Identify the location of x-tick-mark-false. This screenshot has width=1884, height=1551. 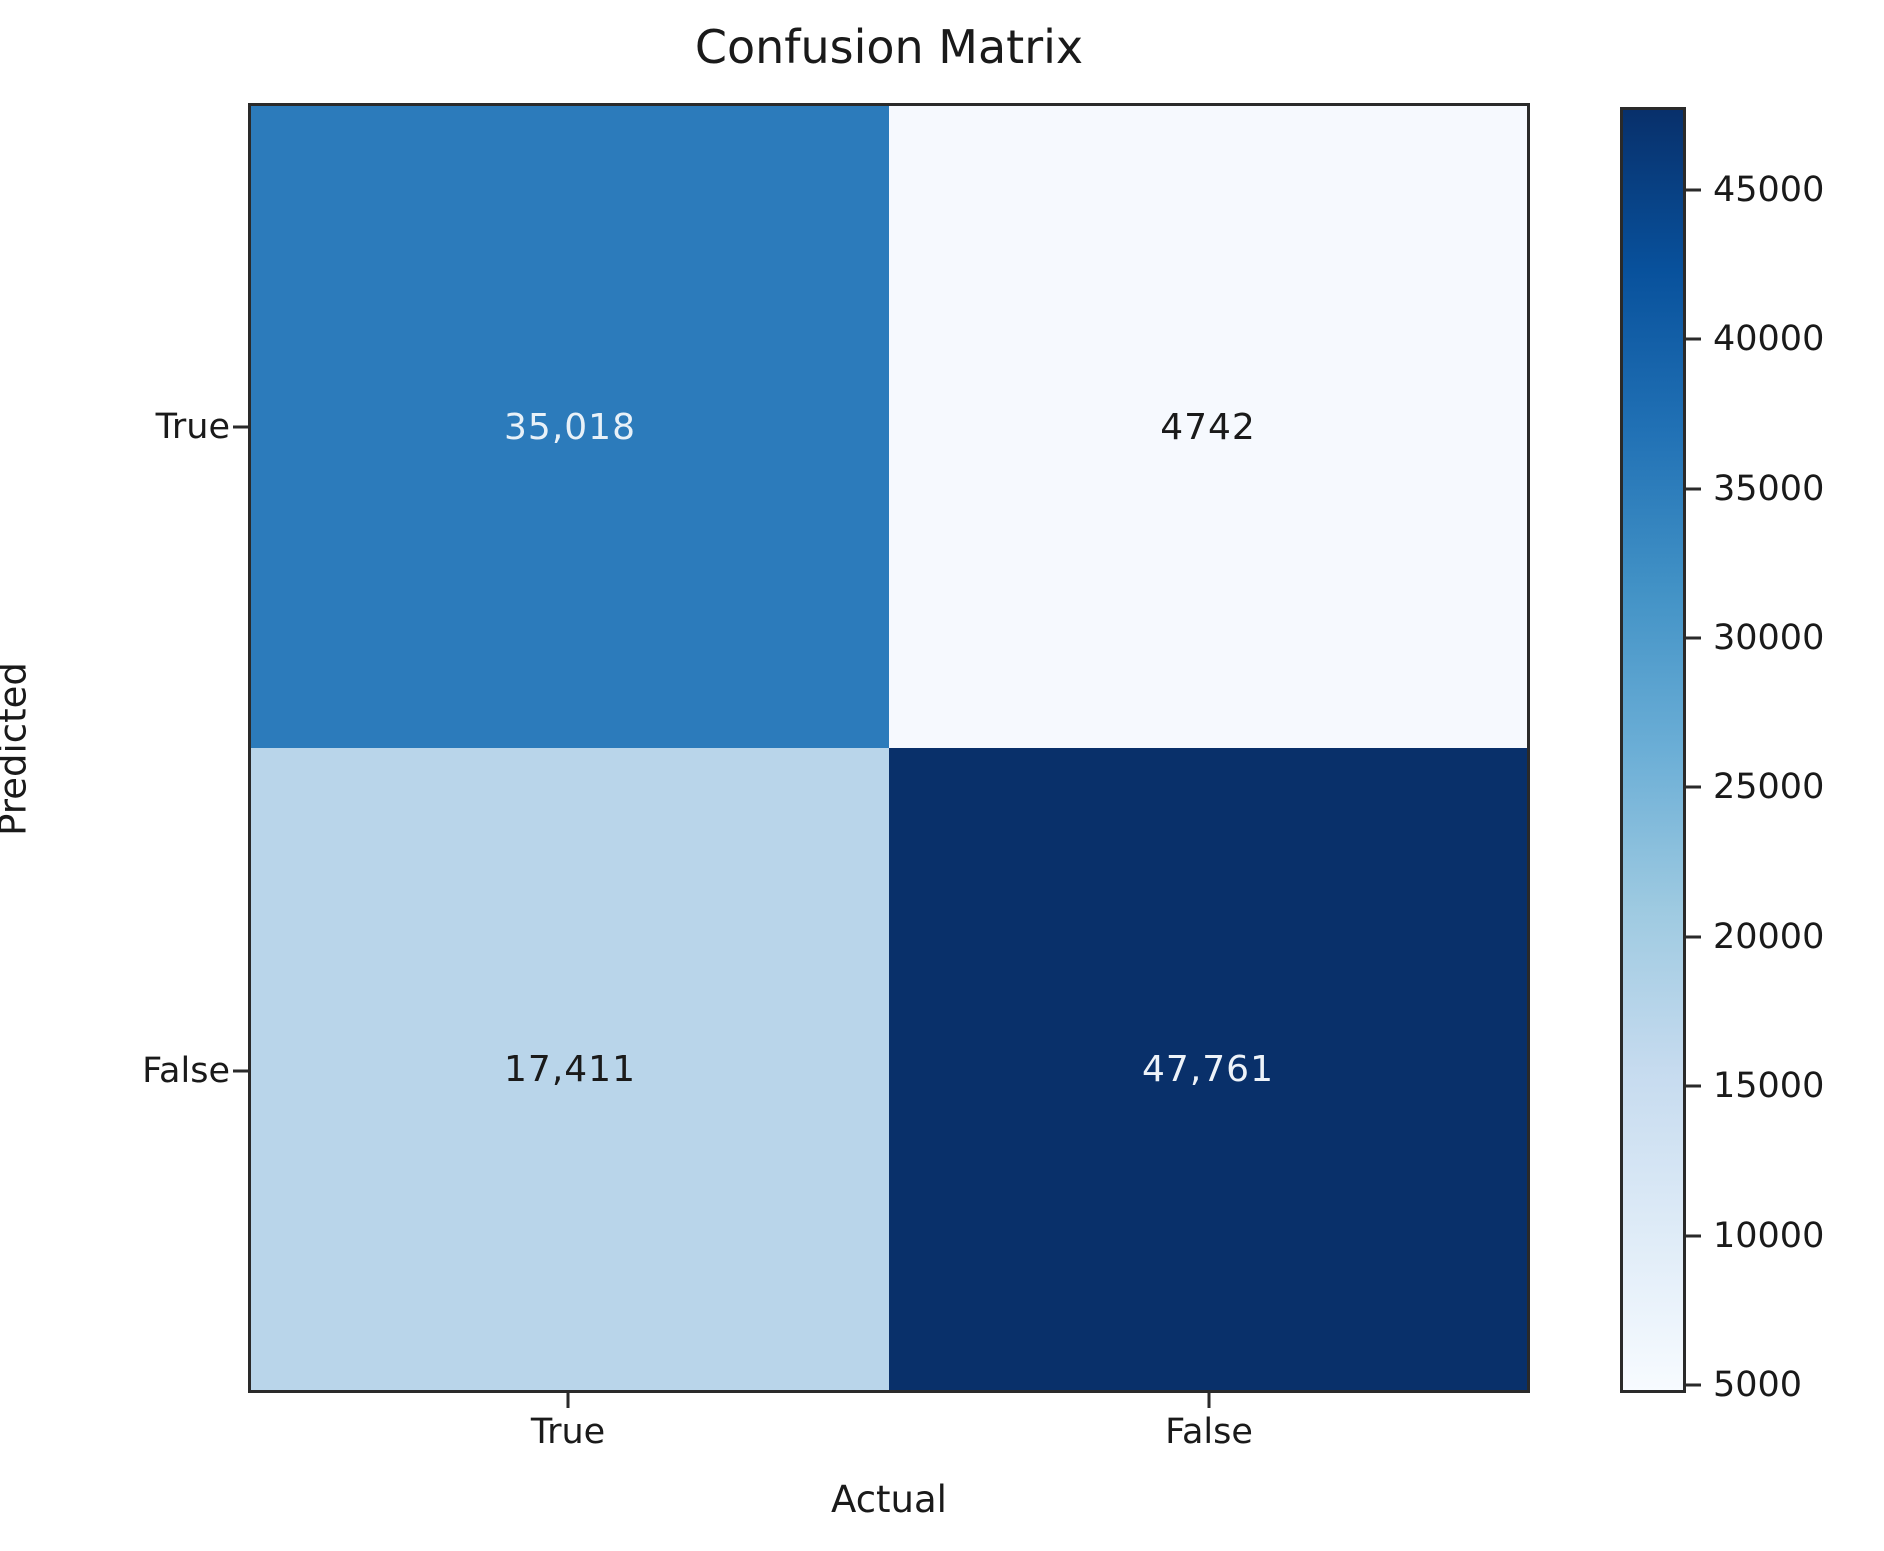
(1209, 1400).